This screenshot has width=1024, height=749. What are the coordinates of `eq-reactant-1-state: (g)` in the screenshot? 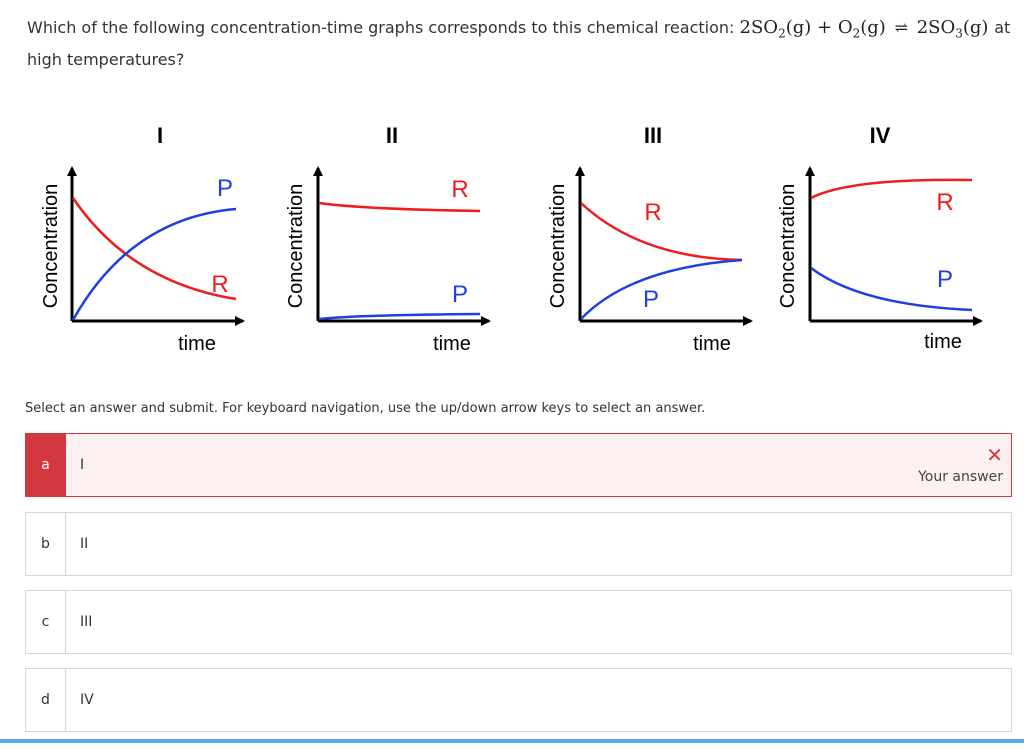 It's located at (798, 27).